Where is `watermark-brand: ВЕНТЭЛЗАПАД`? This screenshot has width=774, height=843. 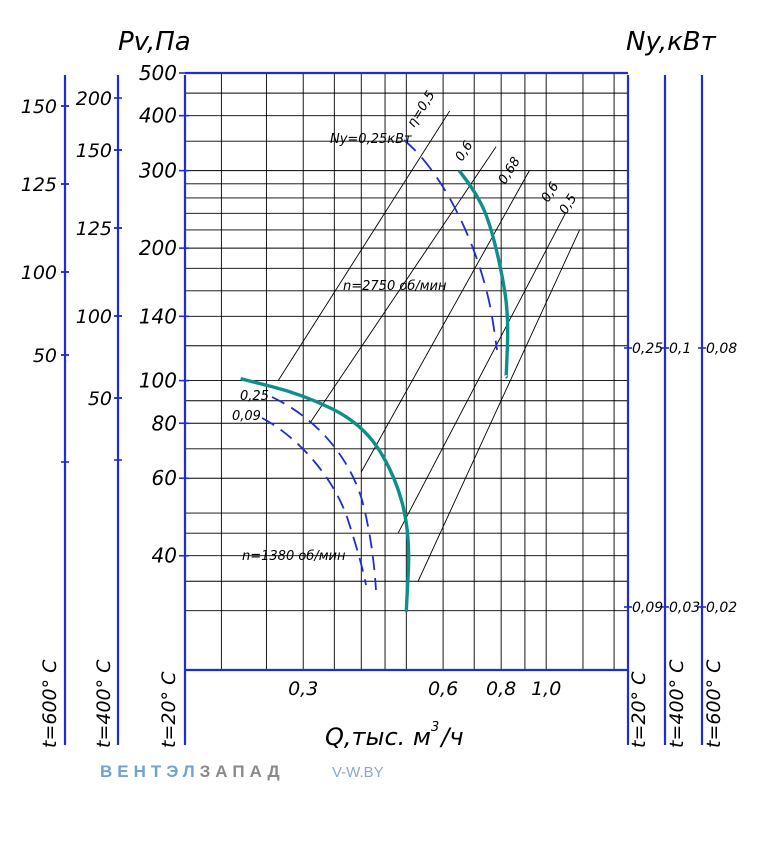
watermark-brand: ВЕНТЭЛЗАПАД is located at coordinates (192, 771).